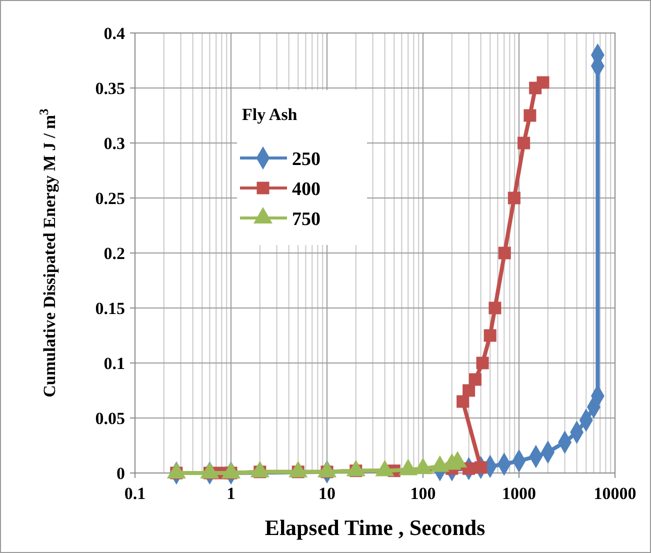 This screenshot has width=651, height=553. What do you see at coordinates (120, 473) in the screenshot?
I see `y-tick-label: 0` at bounding box center [120, 473].